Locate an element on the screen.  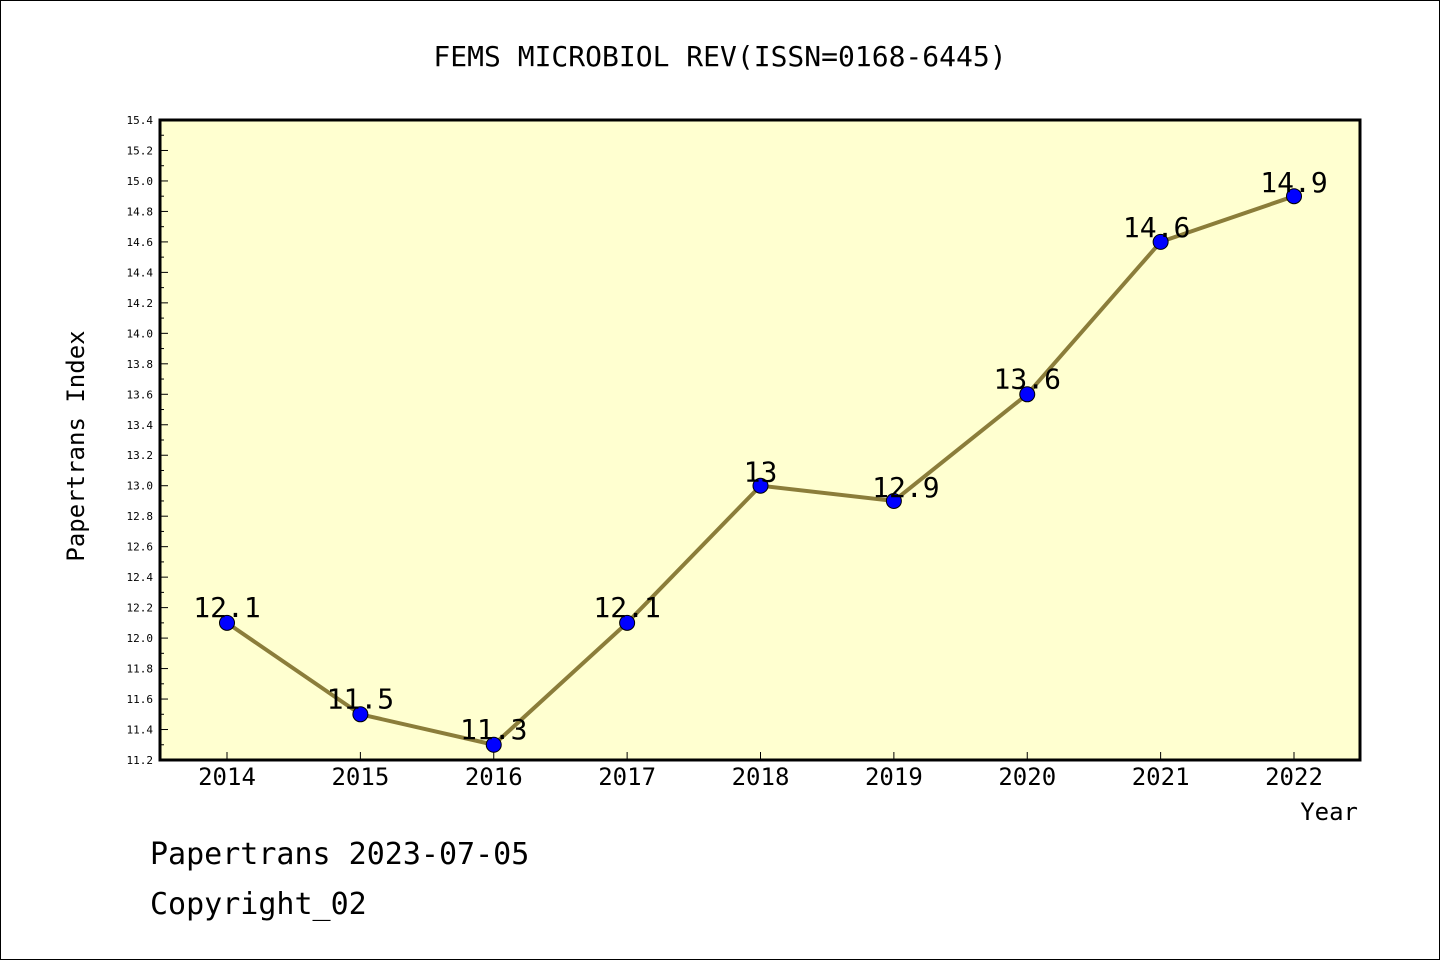
y-tick-label: 12.6 is located at coordinates (140, 547).